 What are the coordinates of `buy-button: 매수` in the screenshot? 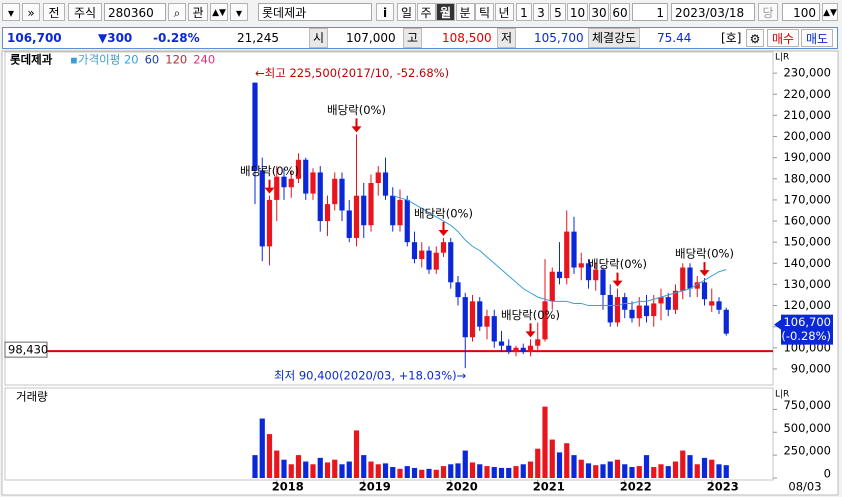 It's located at (783, 38).